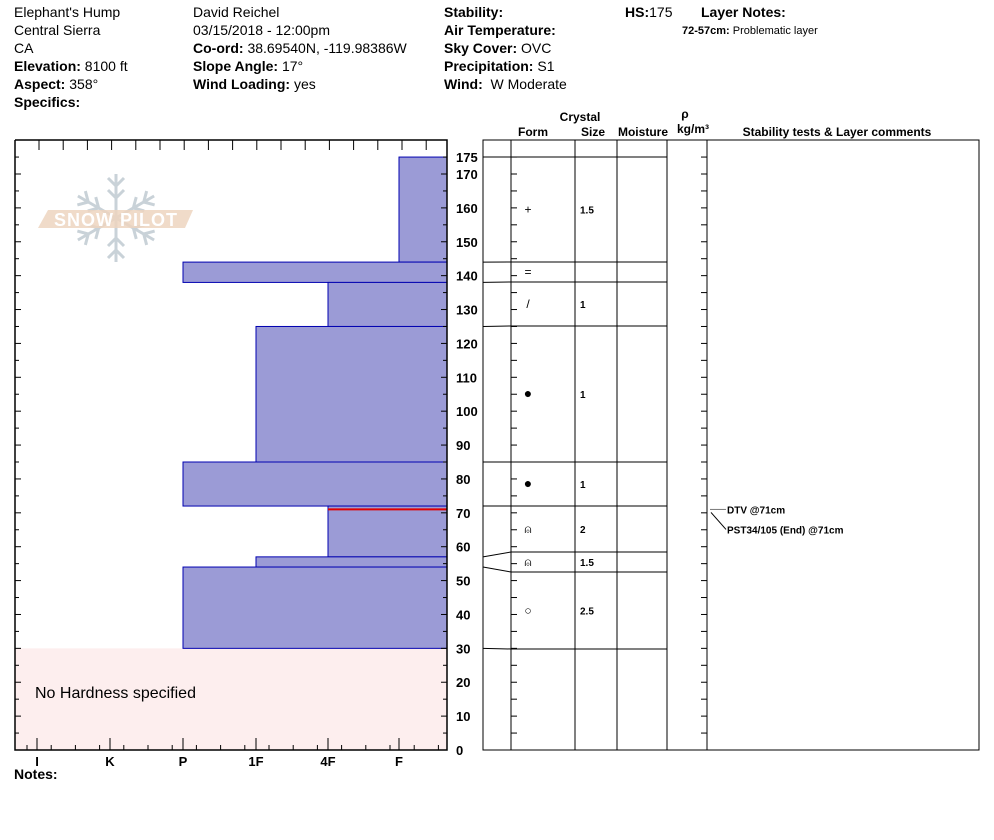 The width and height of the screenshot is (994, 840). What do you see at coordinates (837, 132) in the screenshot?
I see `comments-header: Stability tests & Layer comments` at bounding box center [837, 132].